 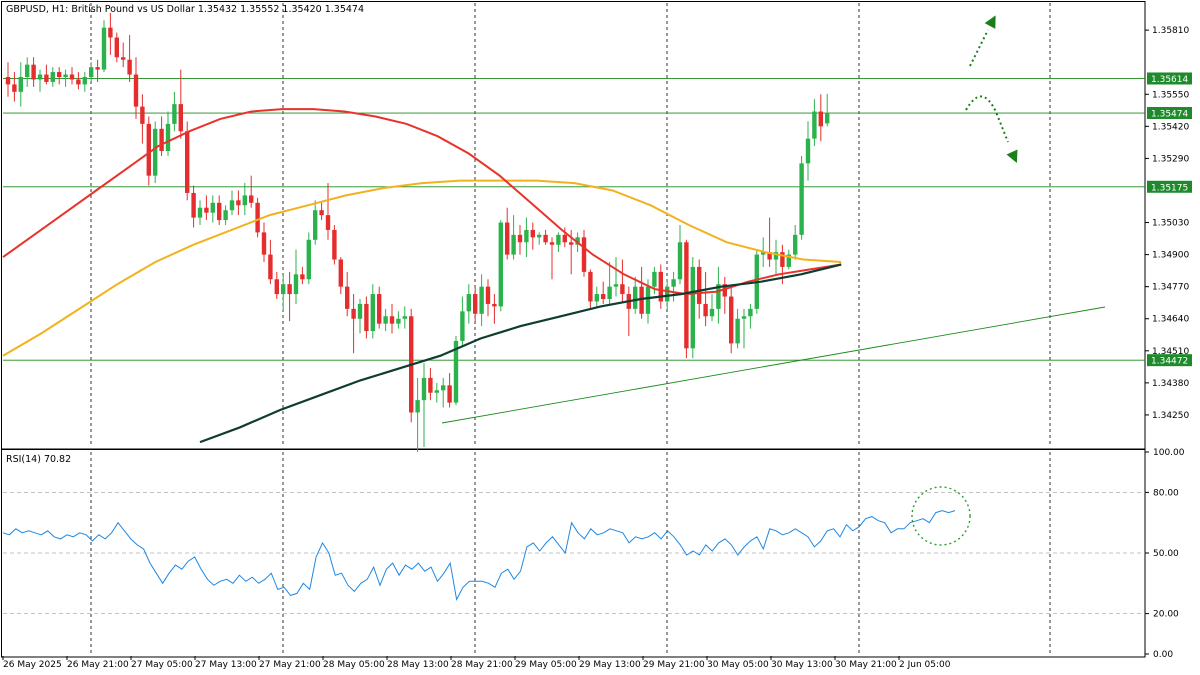 What do you see at coordinates (1170, 159) in the screenshot?
I see `price-axis-label: 1.35290` at bounding box center [1170, 159].